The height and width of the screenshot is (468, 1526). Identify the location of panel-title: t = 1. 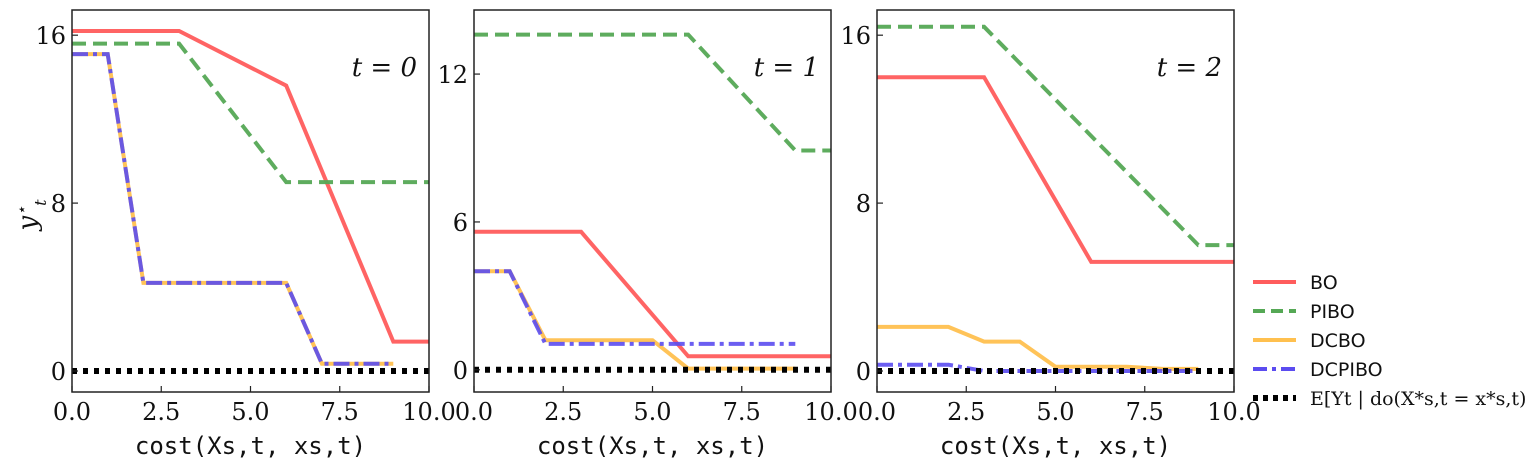
(786, 68).